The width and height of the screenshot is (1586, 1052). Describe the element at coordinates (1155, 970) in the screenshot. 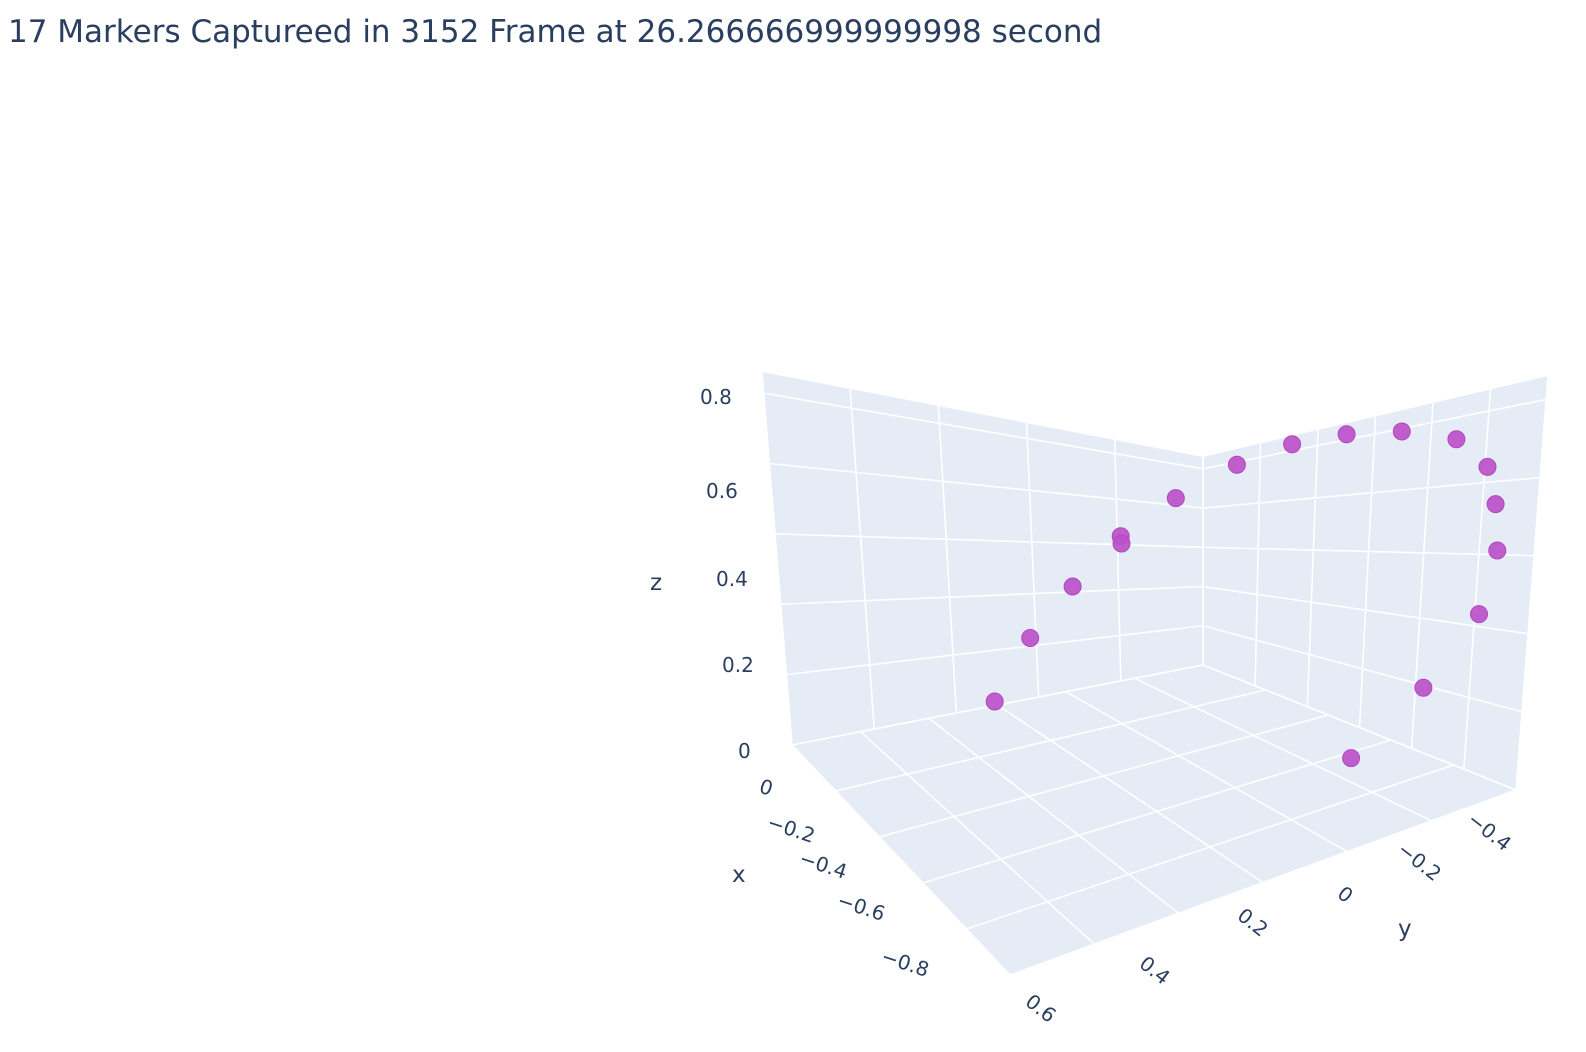

I see `y-tick-label: 0.4` at that location.